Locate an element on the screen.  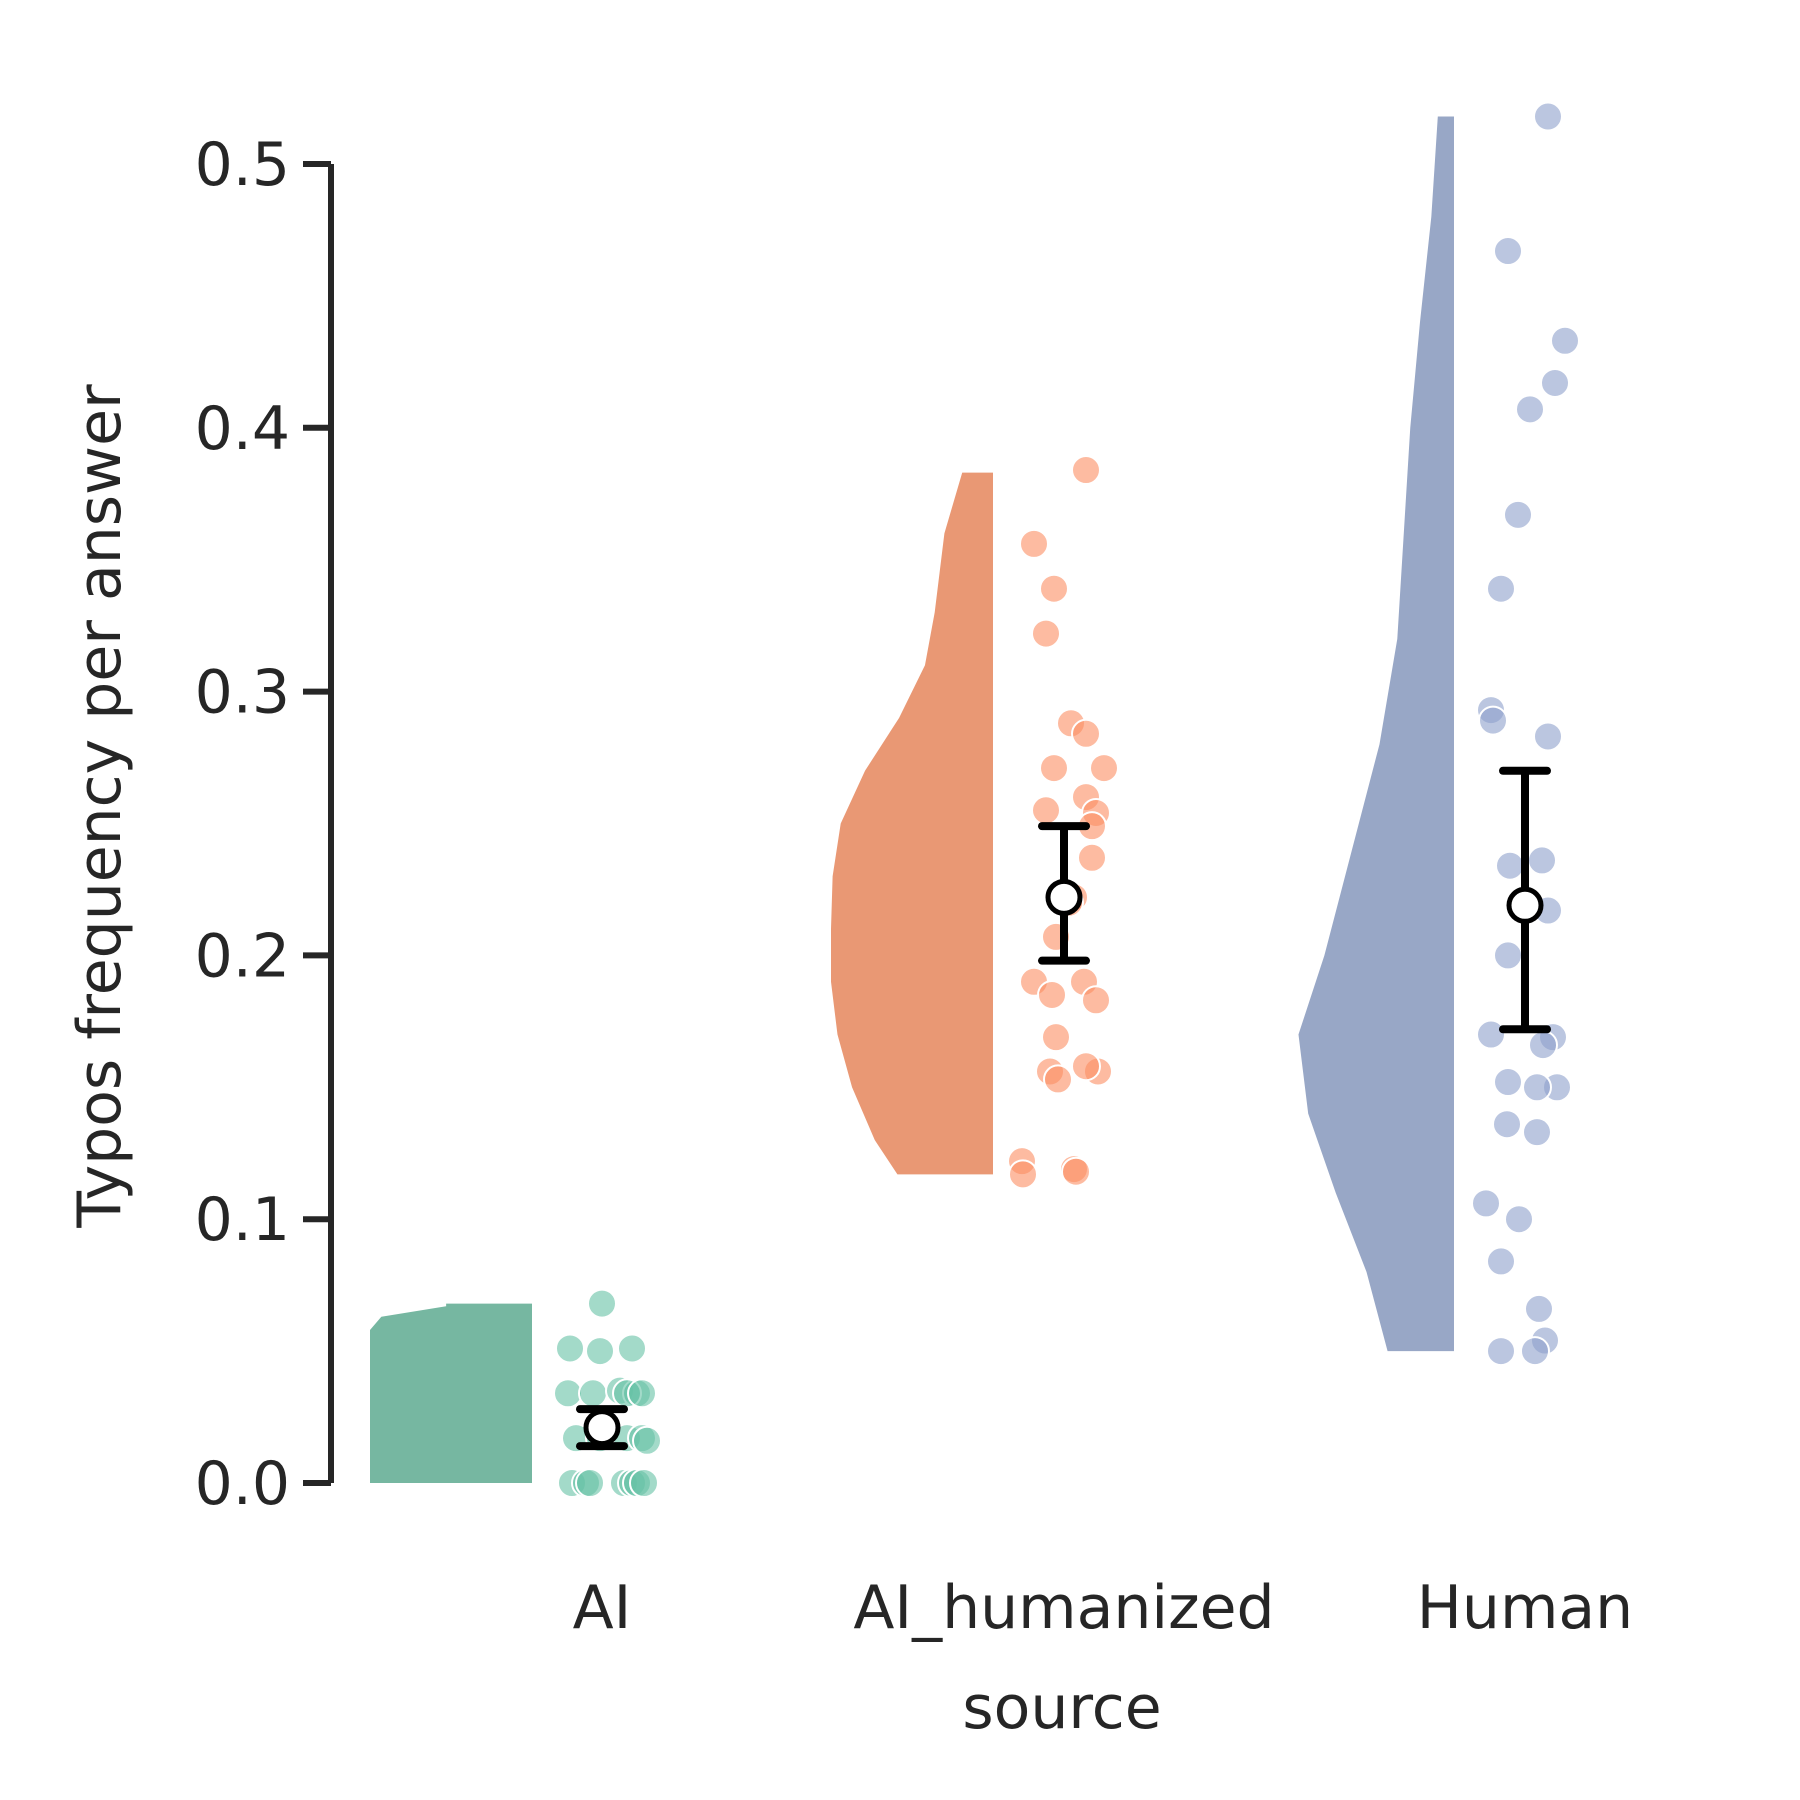
x-tick-label-ai: AI is located at coordinates (602, 1608).